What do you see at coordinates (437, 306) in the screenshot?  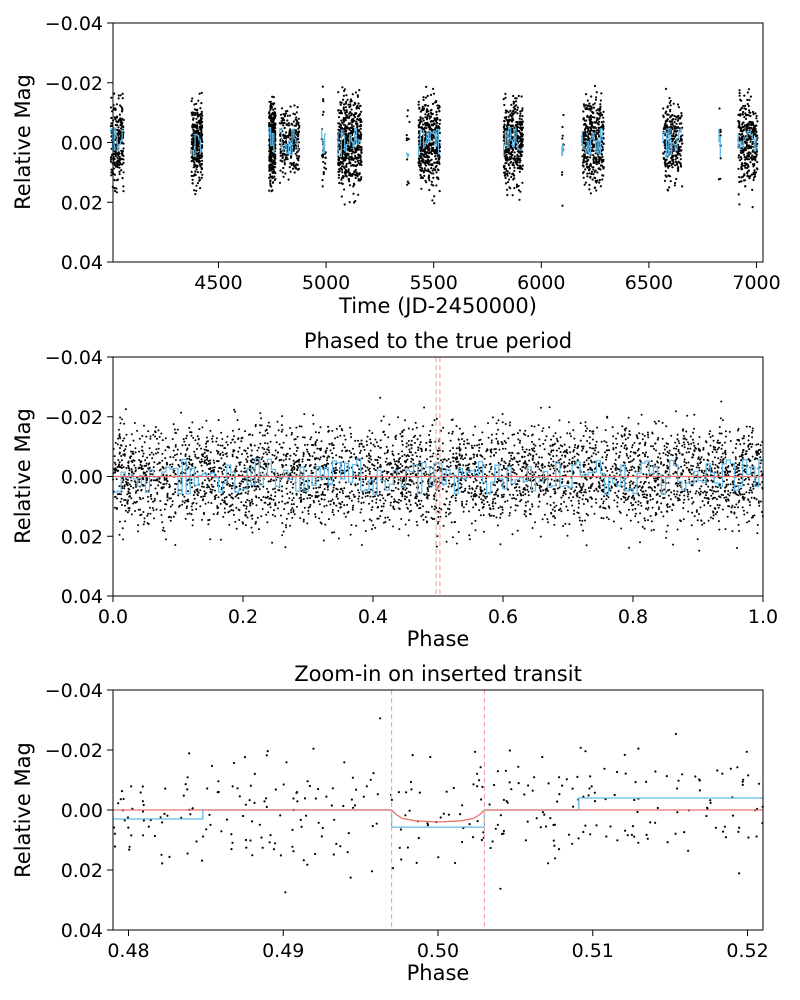 I see `panel-1-xlabel: Time (JD-2450000)` at bounding box center [437, 306].